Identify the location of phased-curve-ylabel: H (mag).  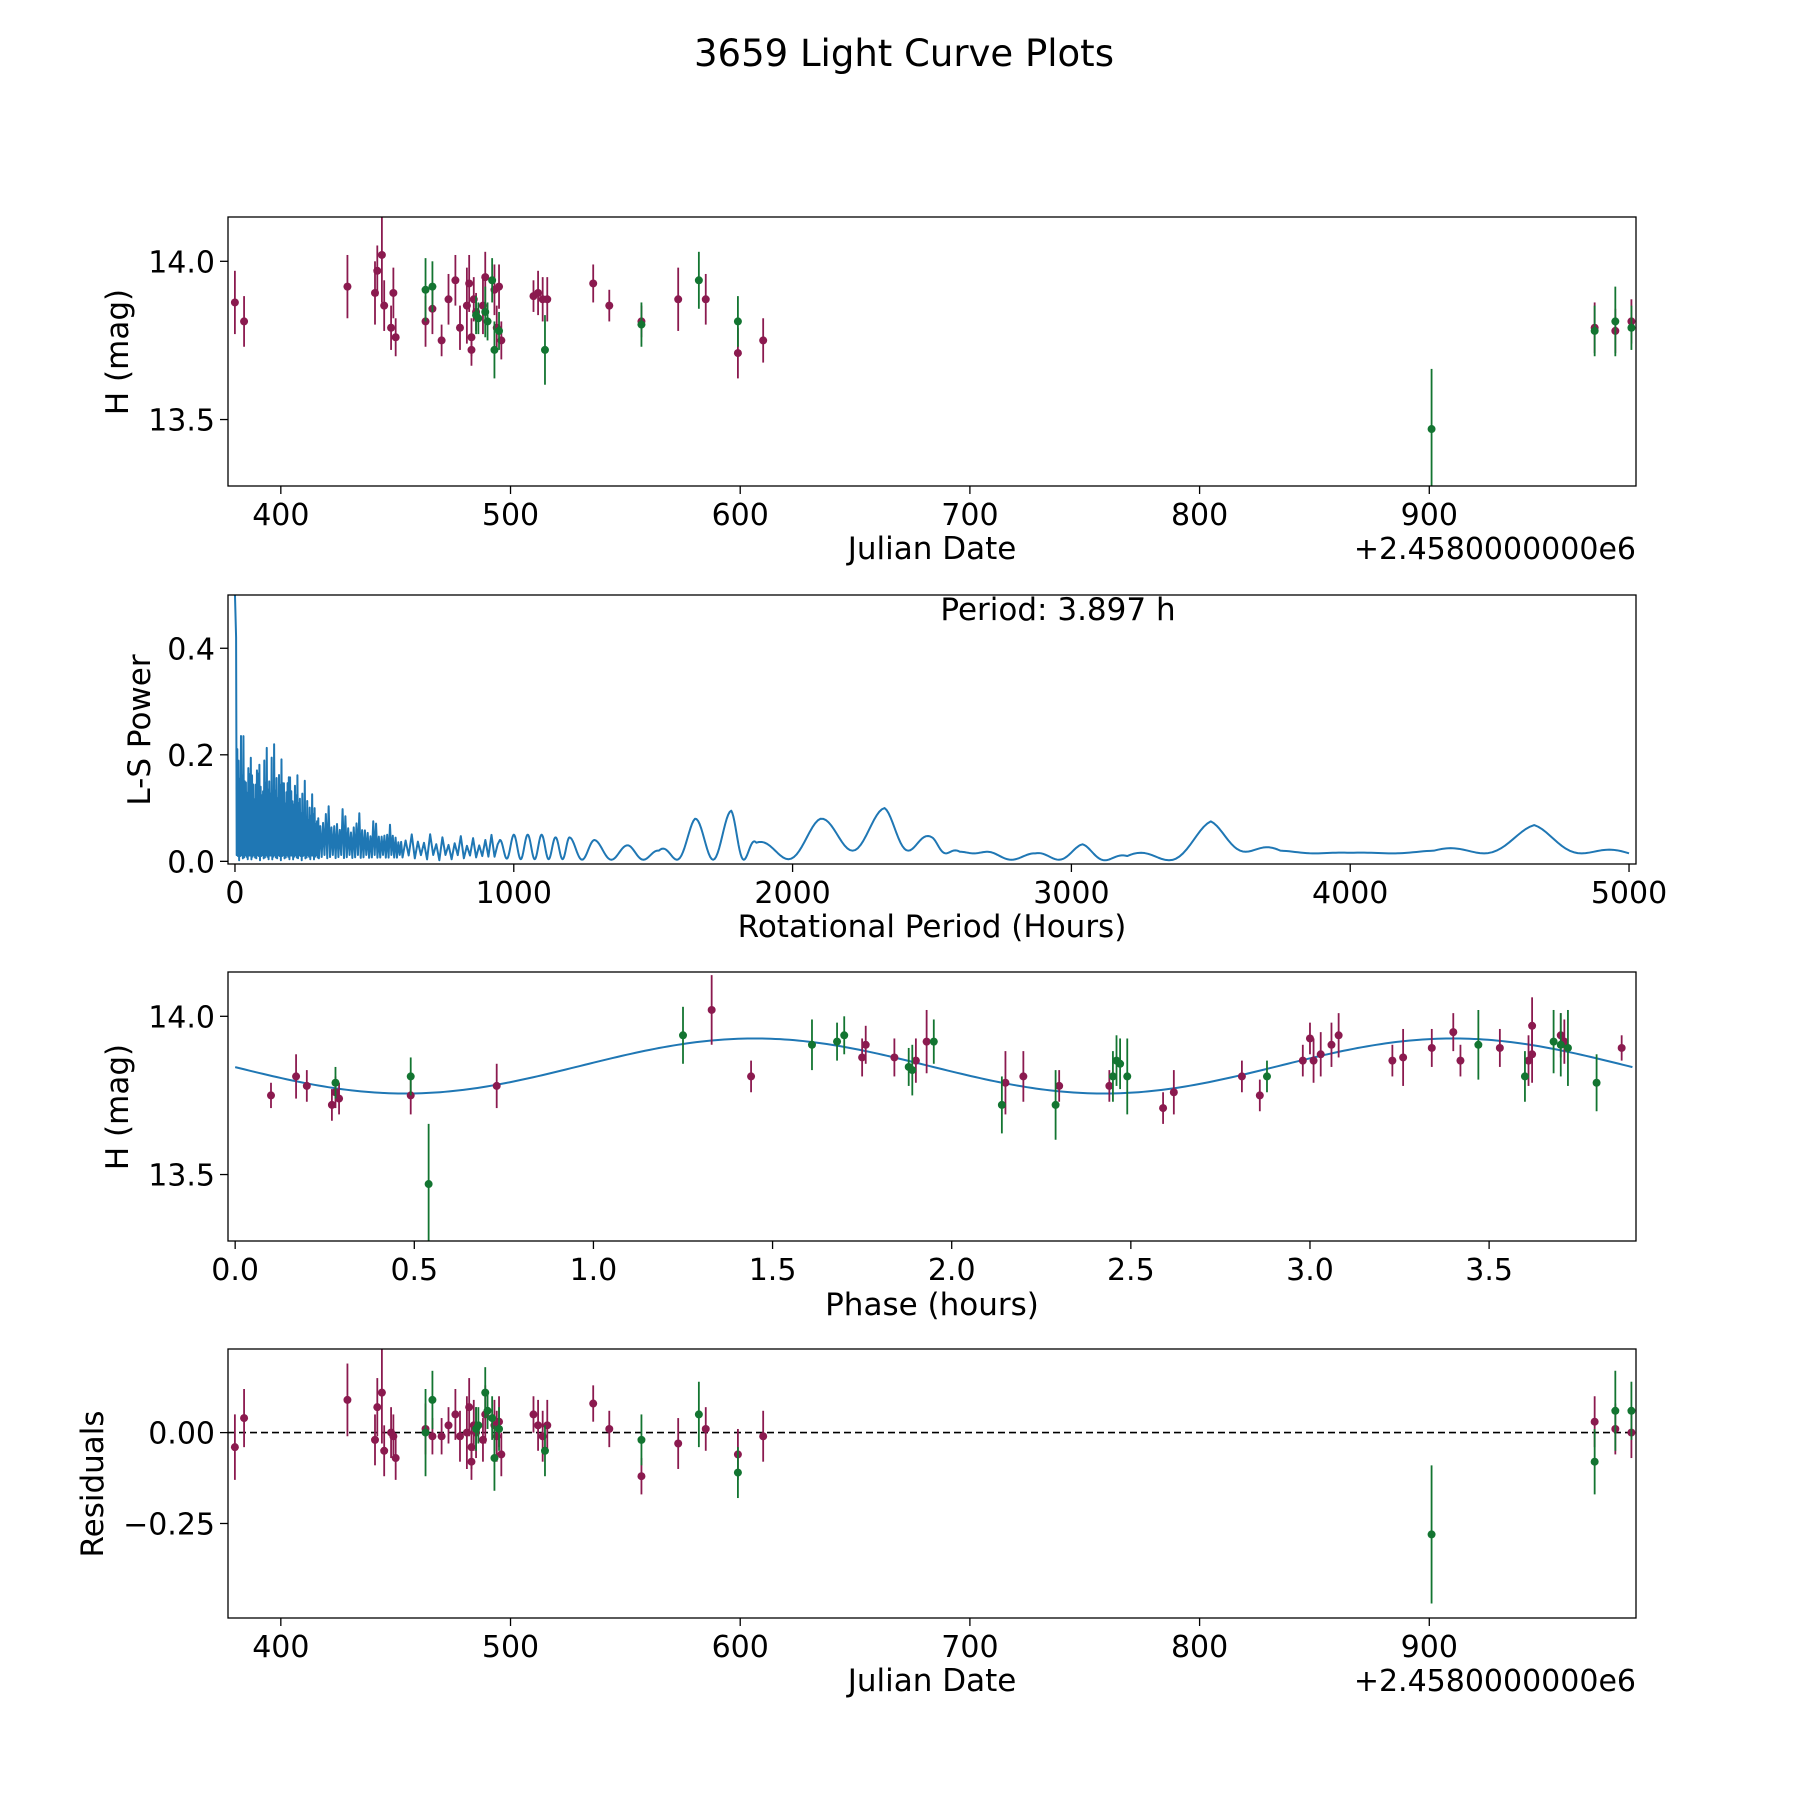
(118, 1107).